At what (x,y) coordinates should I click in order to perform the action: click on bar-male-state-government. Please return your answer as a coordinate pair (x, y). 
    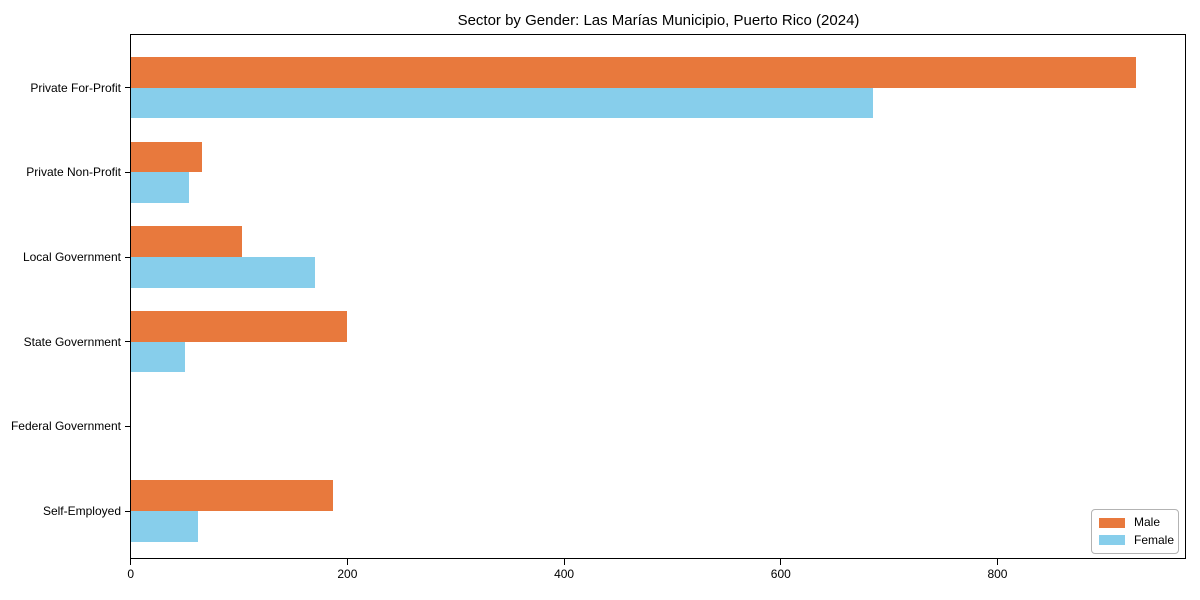
    Looking at the image, I should click on (239, 326).